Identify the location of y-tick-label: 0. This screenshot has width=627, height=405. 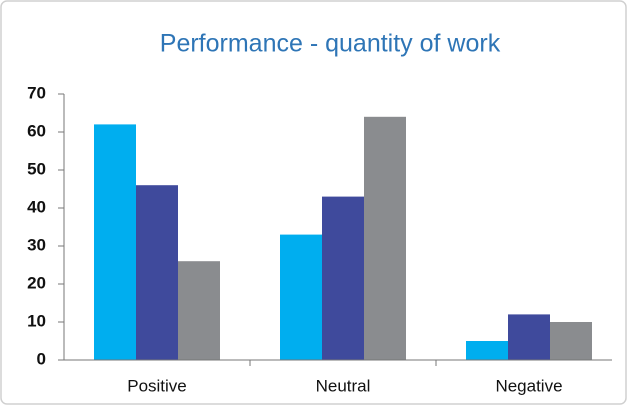
(41, 358).